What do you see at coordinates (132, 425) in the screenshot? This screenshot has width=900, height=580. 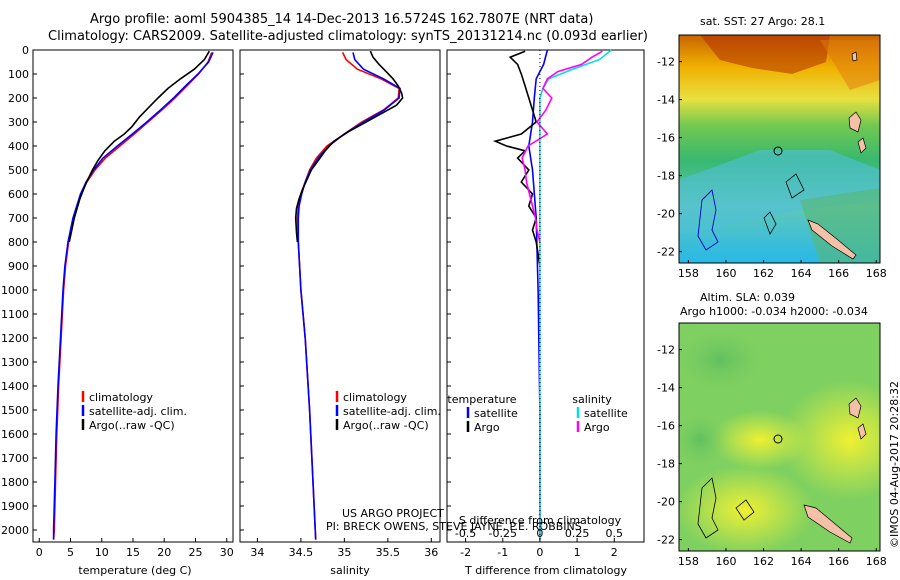 I see `temperature-legend-label-2: Argo(..raw -QC)` at bounding box center [132, 425].